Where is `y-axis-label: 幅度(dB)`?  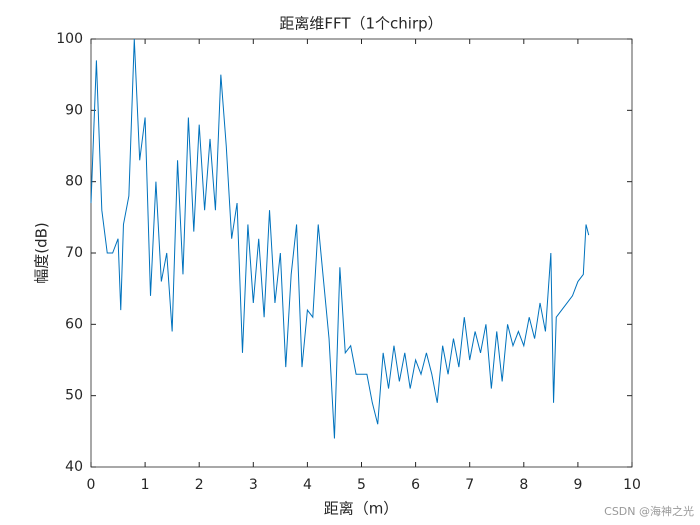 y-axis-label: 幅度(dB) is located at coordinates (42, 253).